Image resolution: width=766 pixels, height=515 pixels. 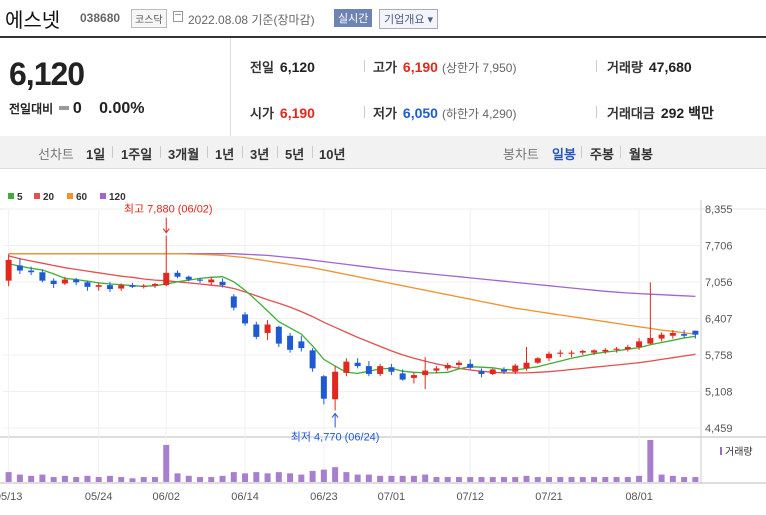 I want to click on high-field: 고가 6,190 (상한가 7,950), so click(x=444, y=66).